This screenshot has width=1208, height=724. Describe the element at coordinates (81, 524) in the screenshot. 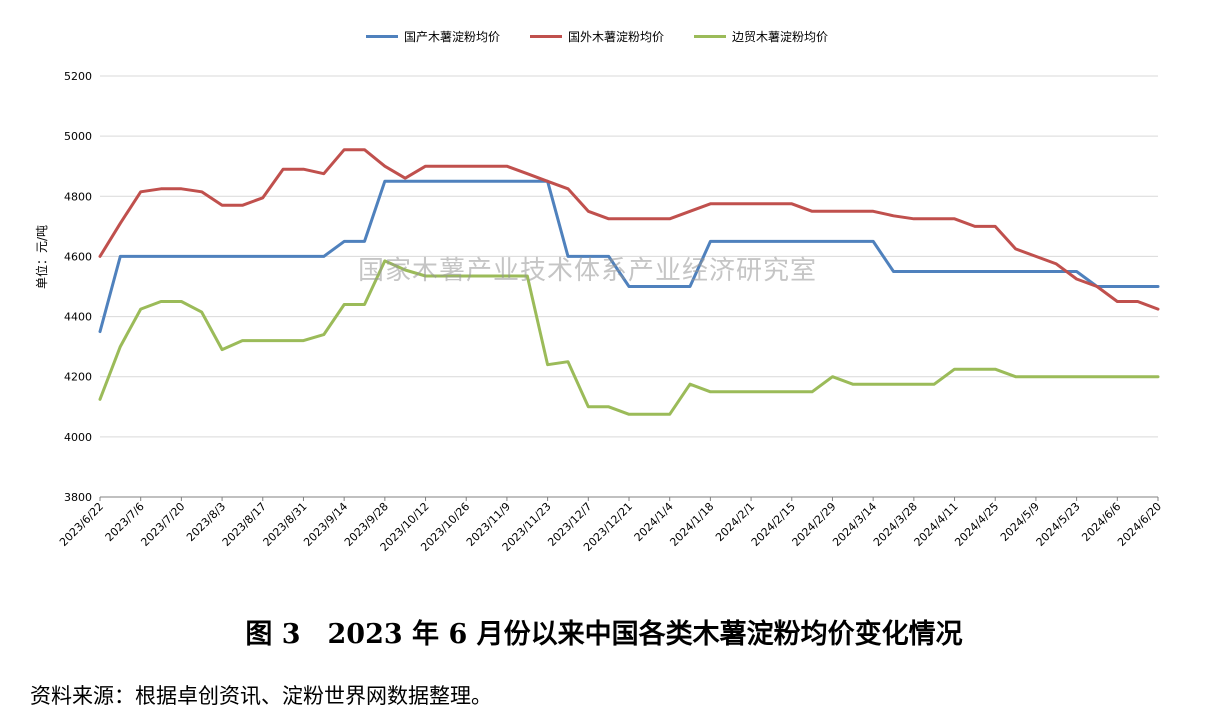

I see `x-tick-label: 2023/6/22` at that location.